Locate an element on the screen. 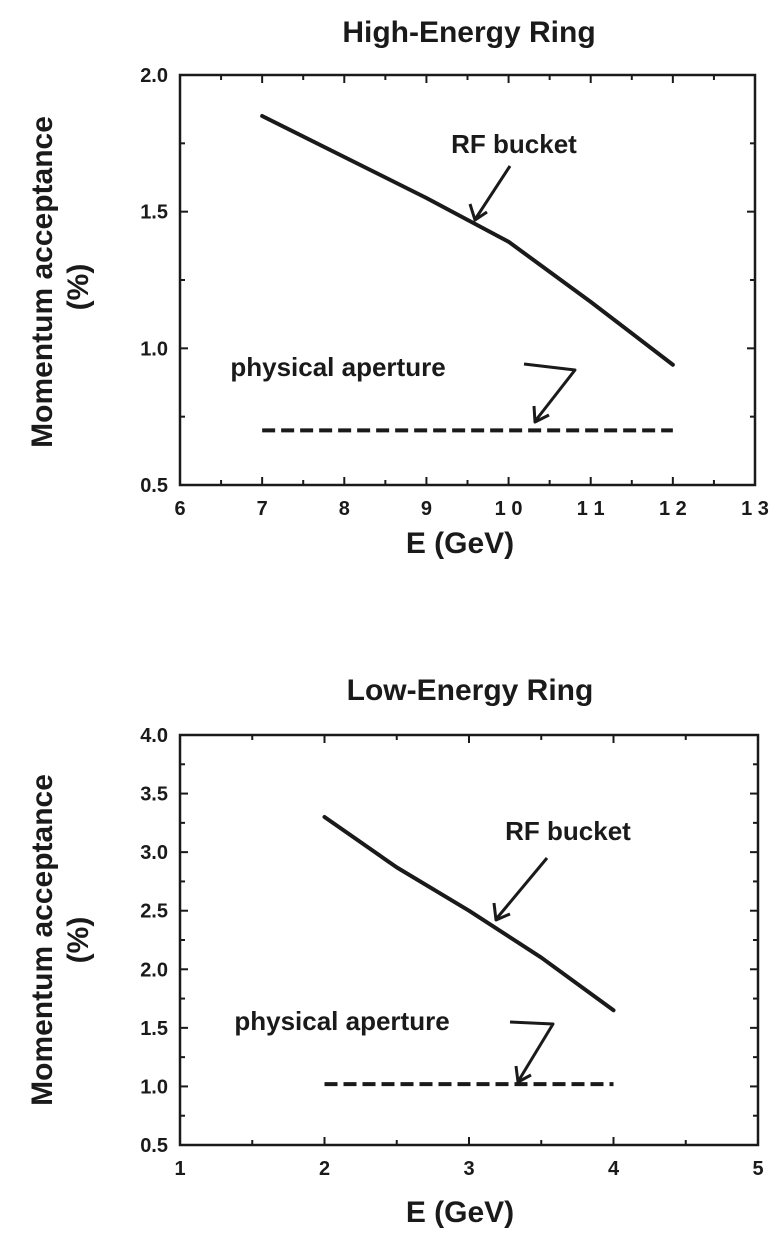 The height and width of the screenshot is (1247, 783). y-tick-label-low-3: 2.0 is located at coordinates (154, 970).